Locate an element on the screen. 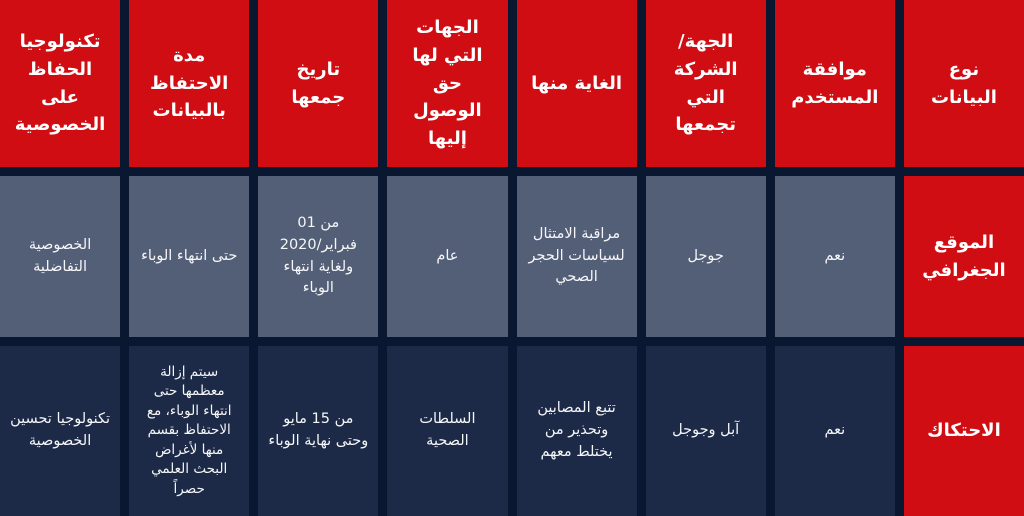 Image resolution: width=1024 pixels, height=516 pixels. cell-geolocation-technology: الخصوصية التفاضلية is located at coordinates (60, 256).